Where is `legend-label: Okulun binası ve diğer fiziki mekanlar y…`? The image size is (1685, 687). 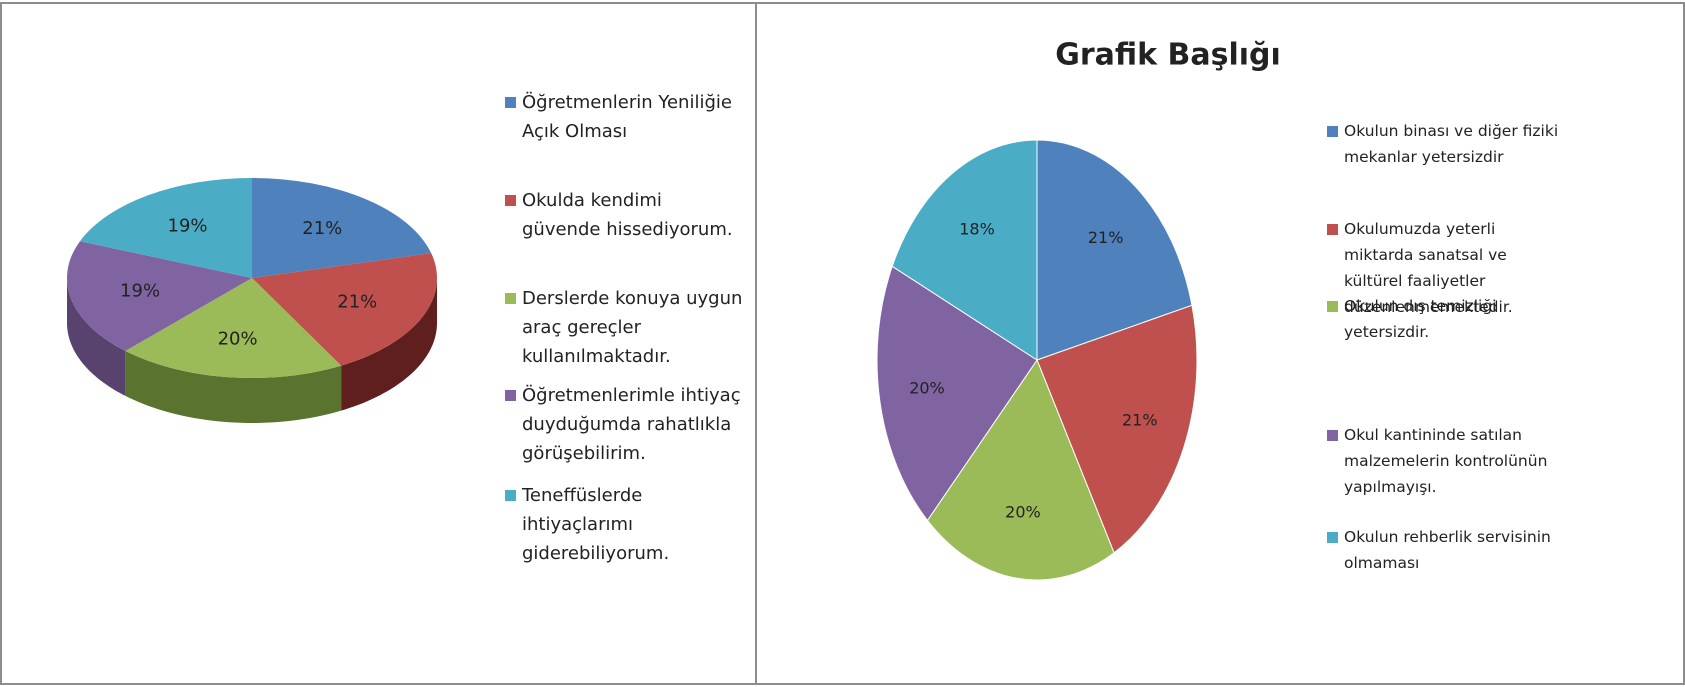
legend-label: Okulun binası ve diğer fiziki mekanlar y… is located at coordinates (1451, 144).